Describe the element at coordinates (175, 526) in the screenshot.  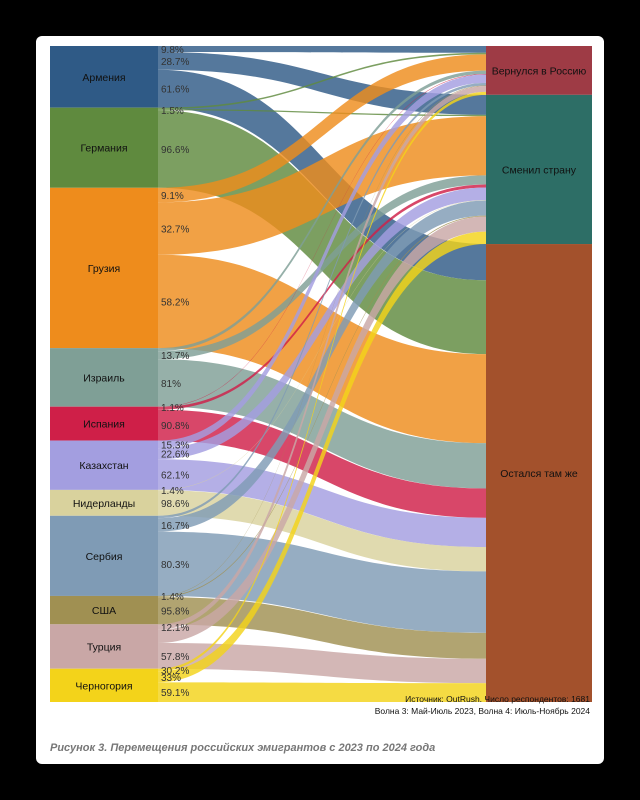
I see `percent-label: 16.7%` at that location.